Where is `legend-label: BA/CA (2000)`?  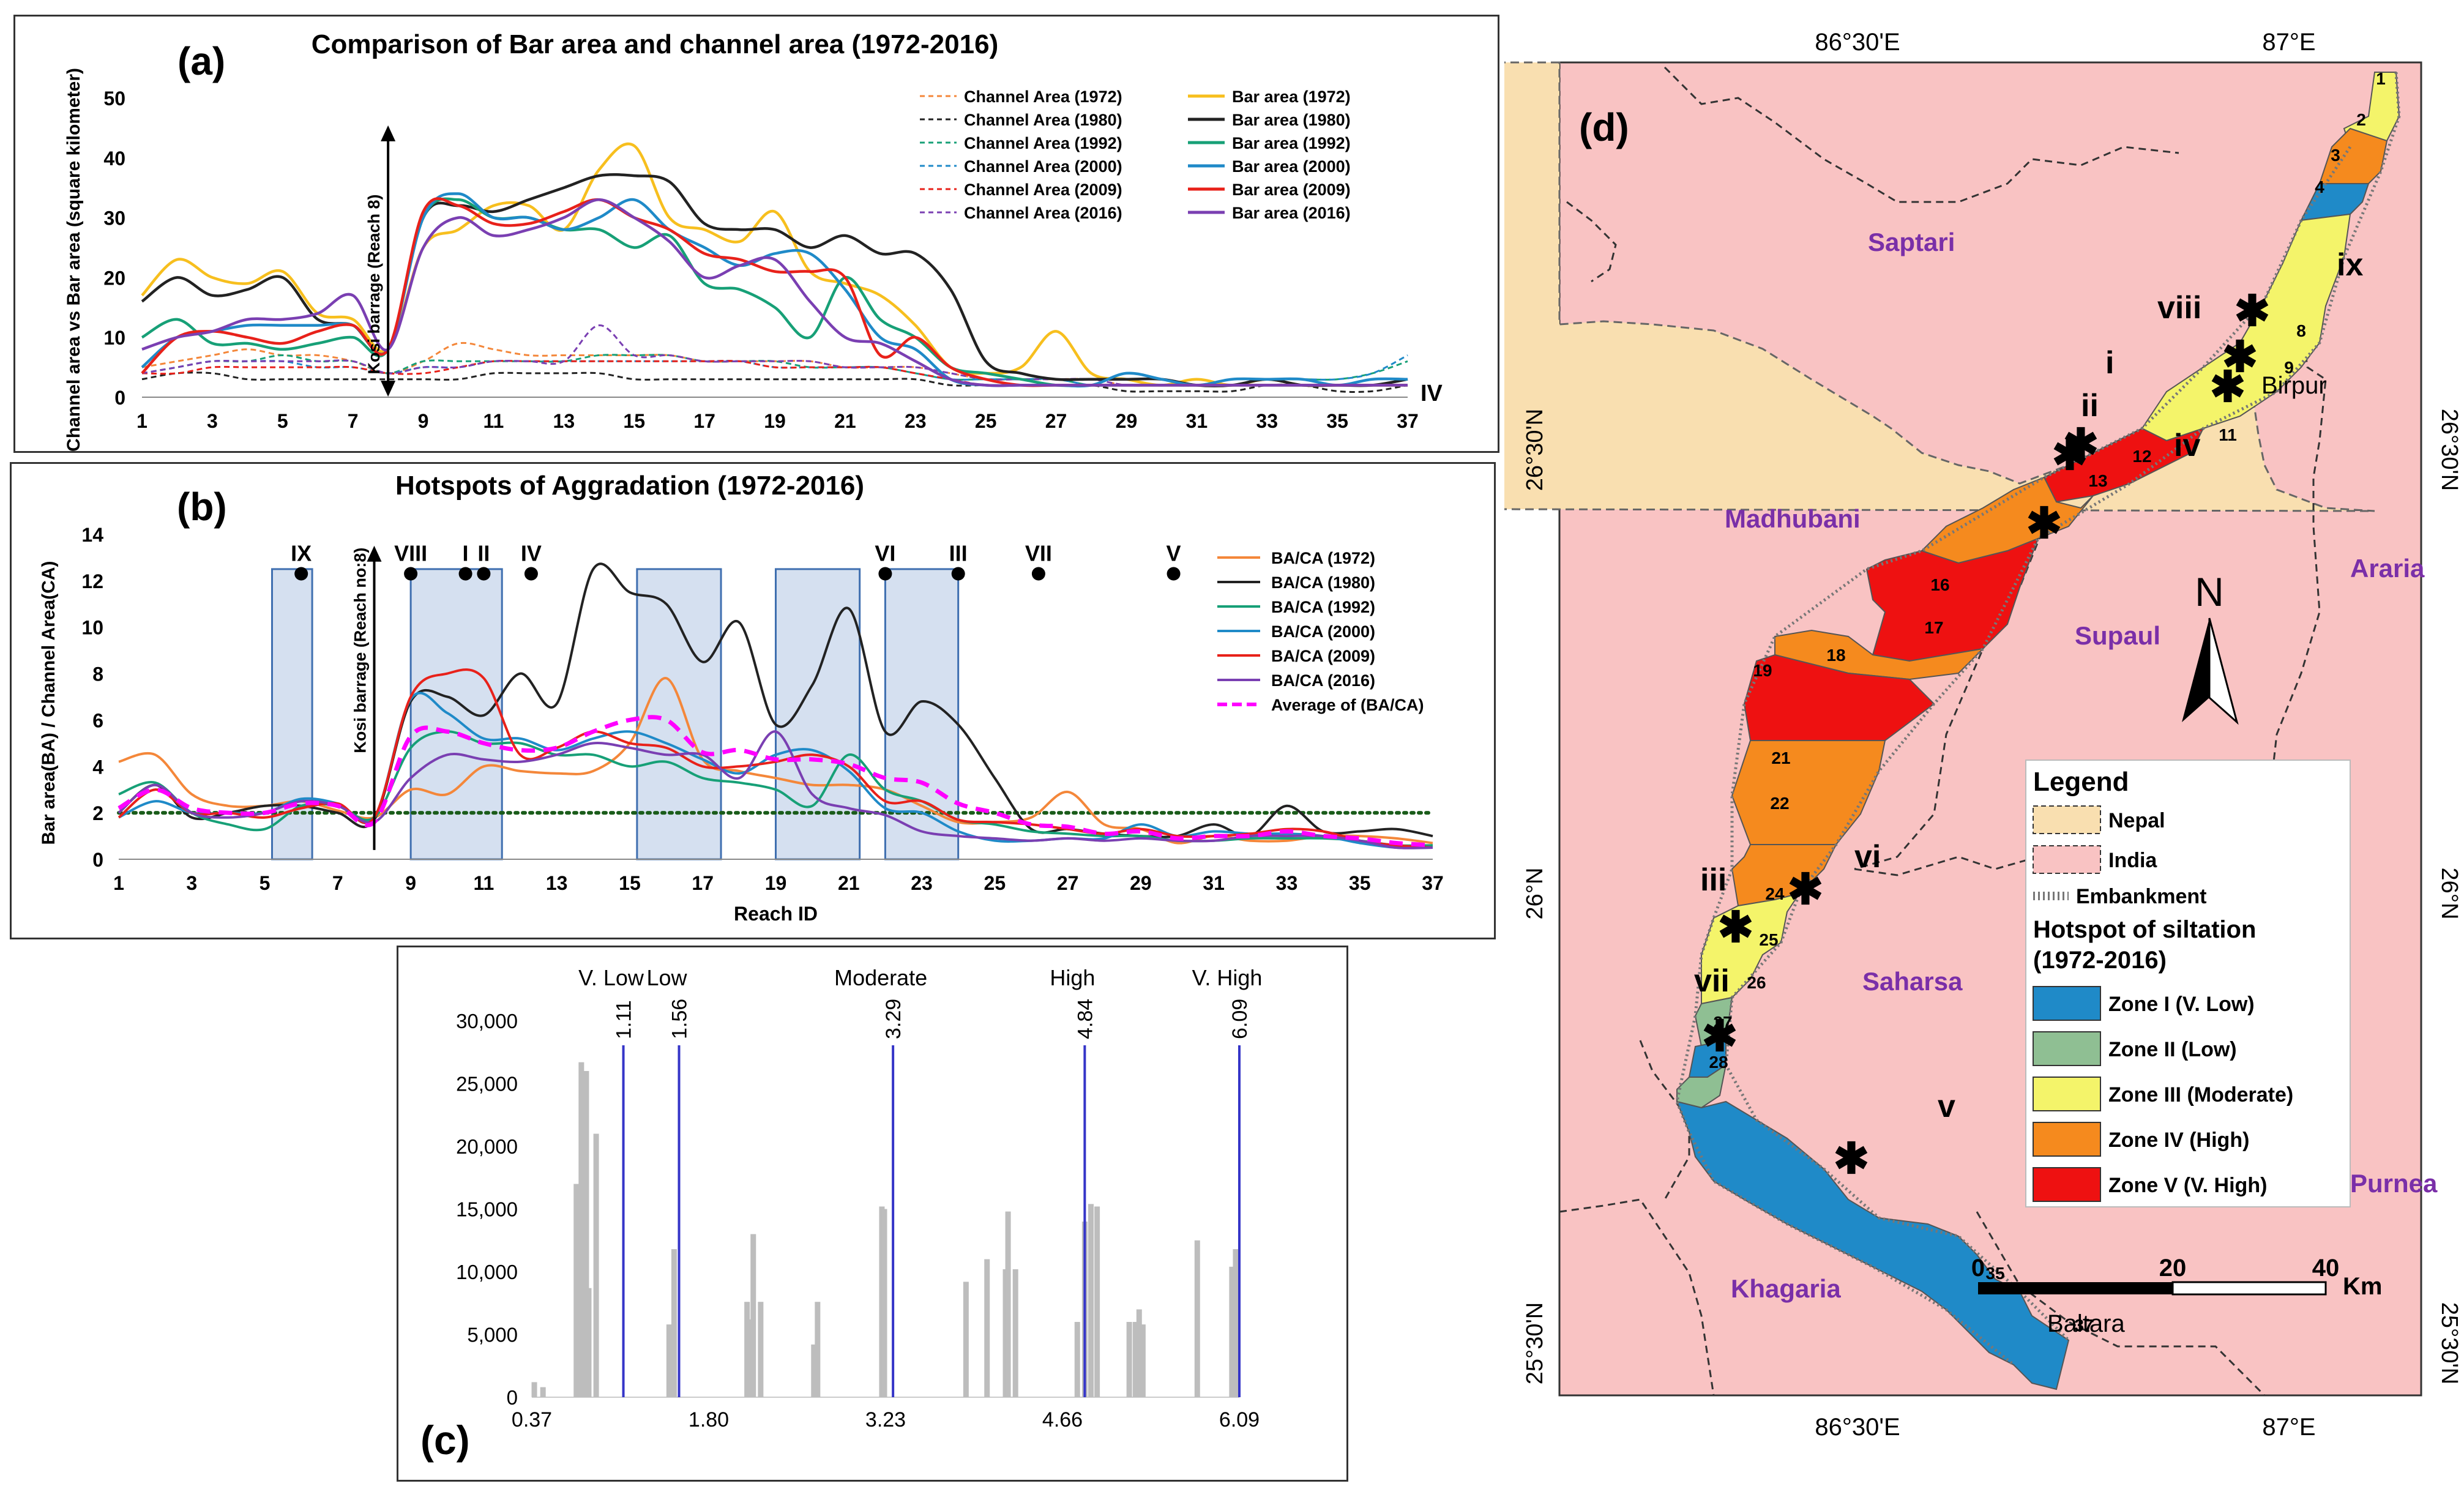 legend-label: BA/CA (2000) is located at coordinates (1323, 631).